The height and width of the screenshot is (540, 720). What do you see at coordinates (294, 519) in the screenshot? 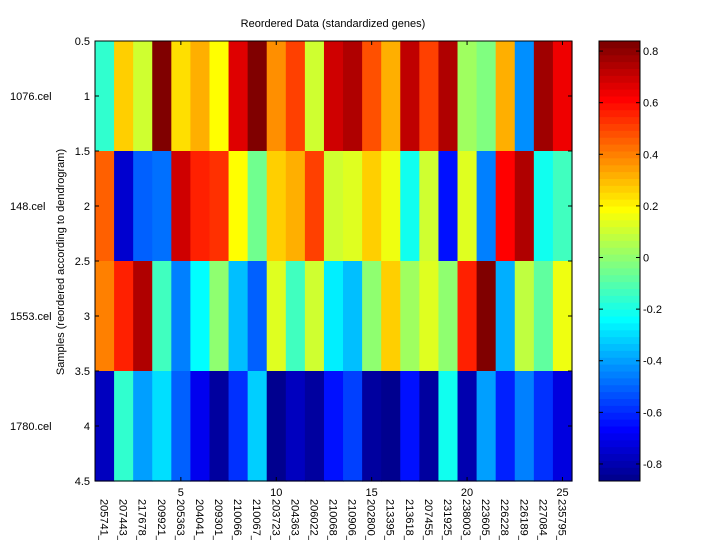
I see `column-label: 204363_` at bounding box center [294, 519].